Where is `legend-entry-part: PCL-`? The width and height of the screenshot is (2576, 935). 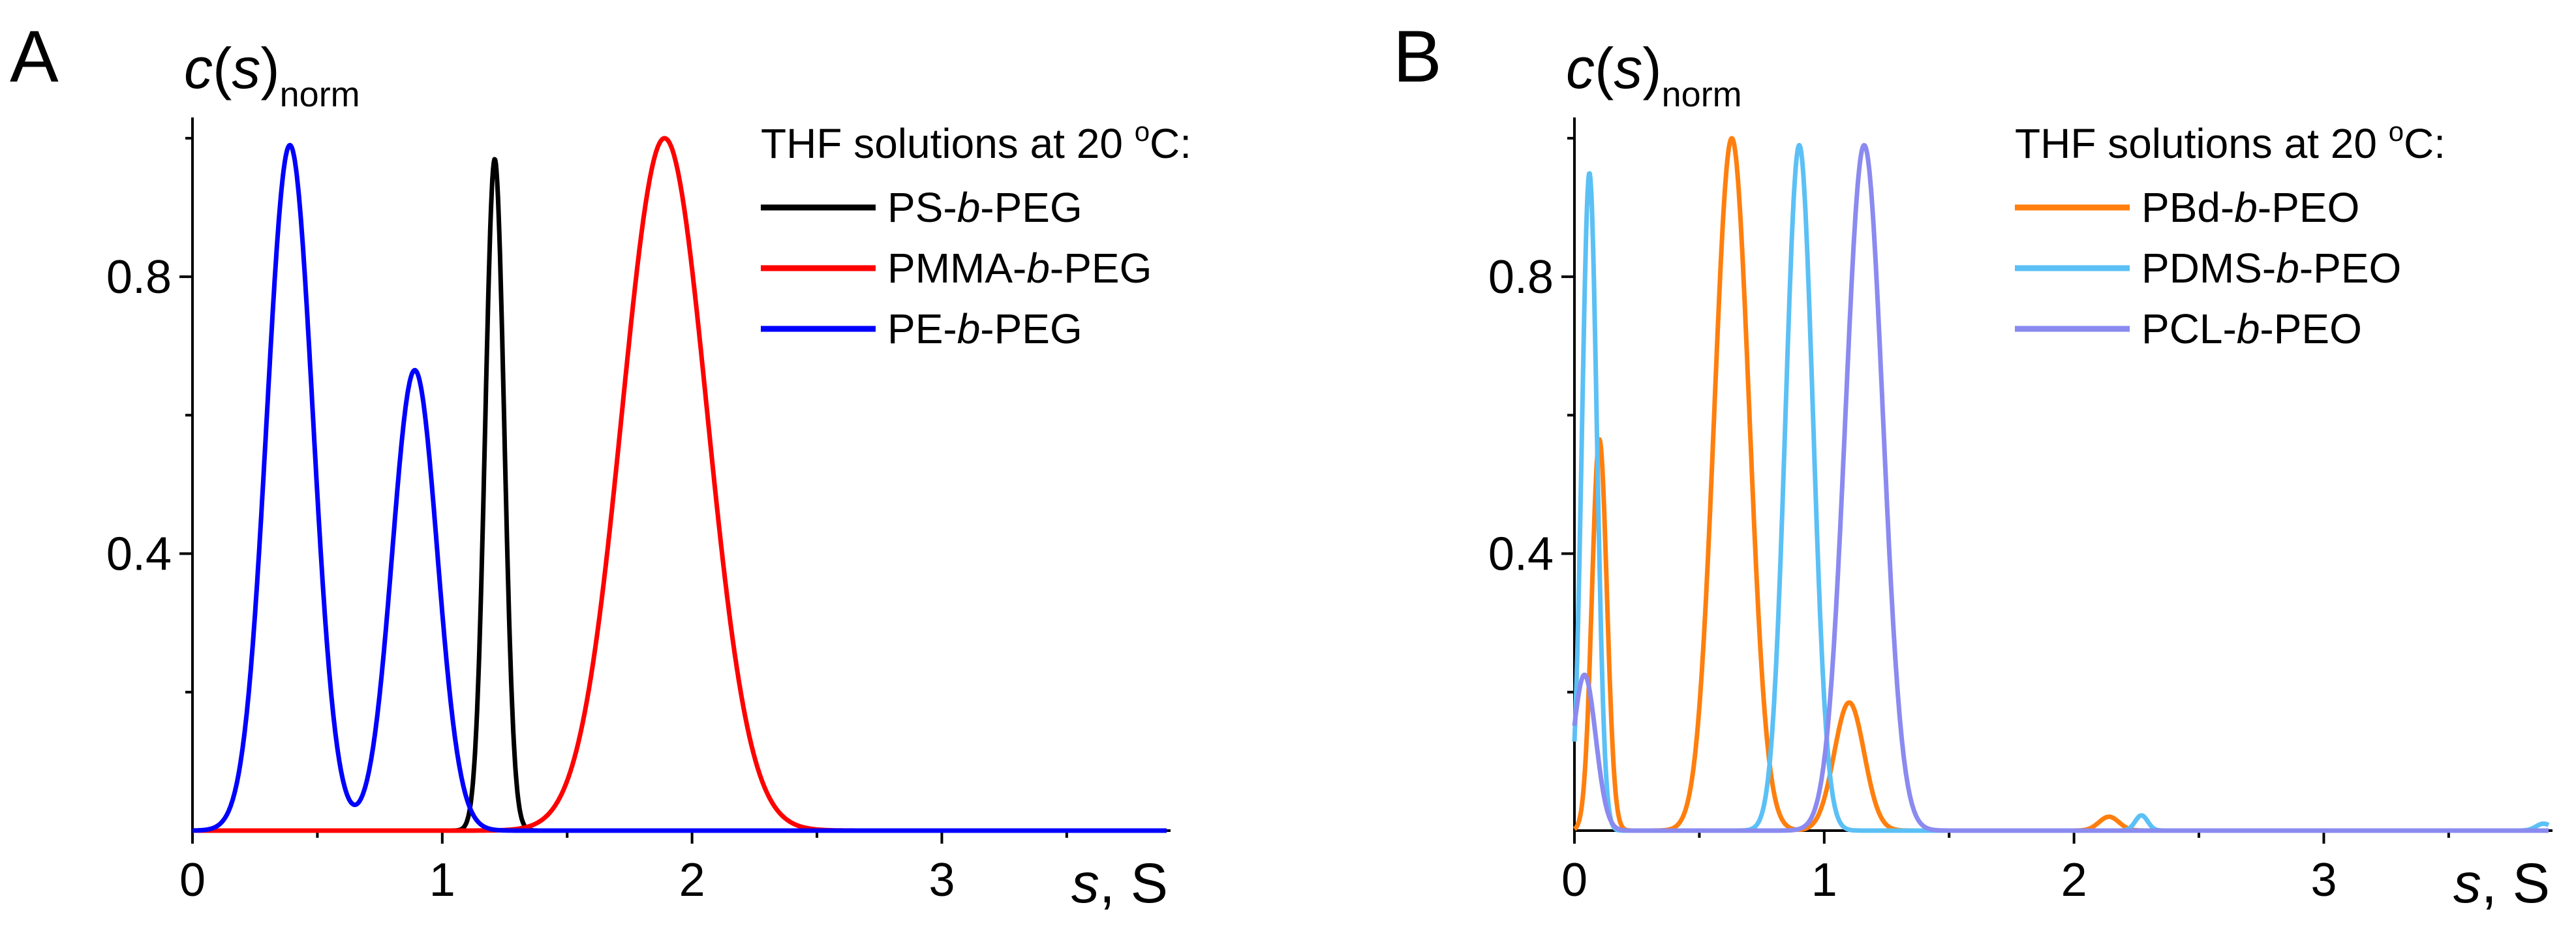 legend-entry-part: PCL- is located at coordinates (2189, 329).